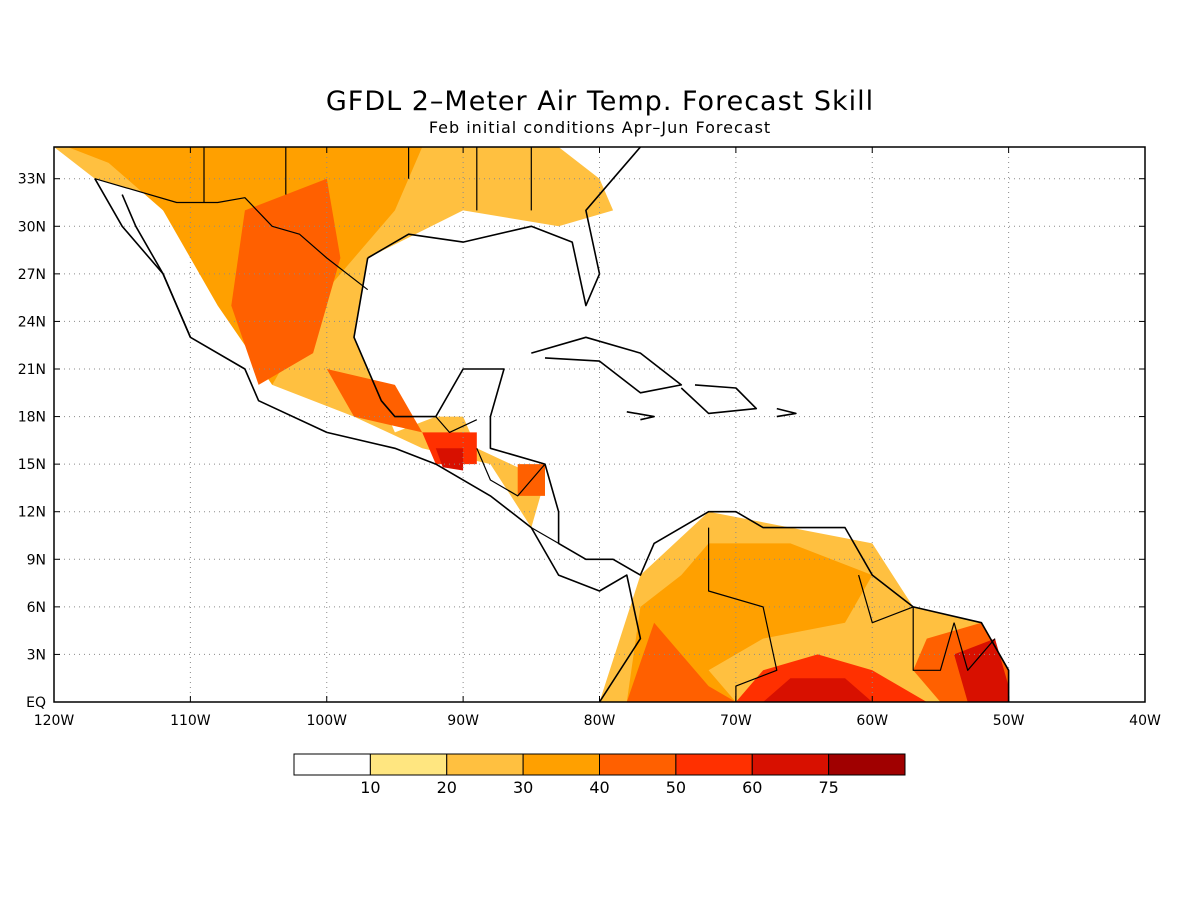 The image size is (1200, 900). I want to click on lat-label: 3N, so click(36, 655).